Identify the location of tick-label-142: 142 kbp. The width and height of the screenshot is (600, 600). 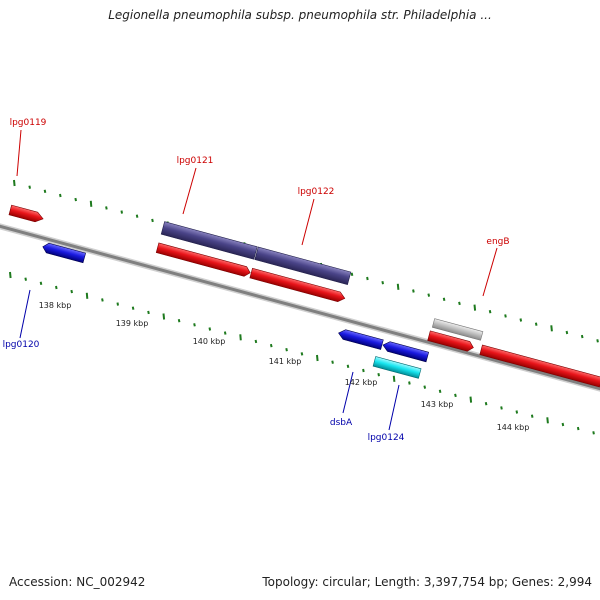
(361, 382).